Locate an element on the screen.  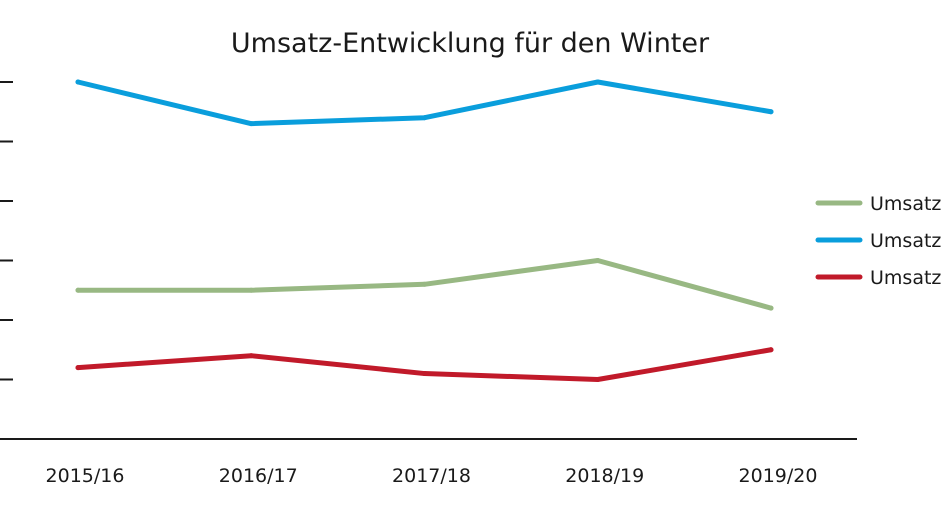
x-tick-label: 2017/18 is located at coordinates (431, 476).